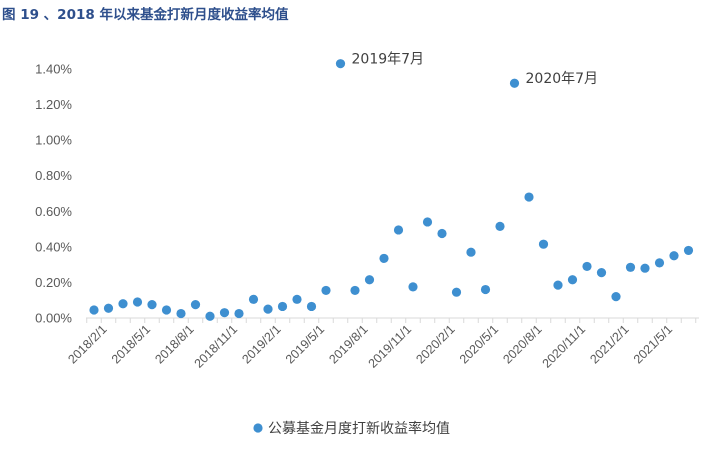  Describe the element at coordinates (479, 344) in the screenshot. I see `x-tick-label: 2020/5/1` at that location.